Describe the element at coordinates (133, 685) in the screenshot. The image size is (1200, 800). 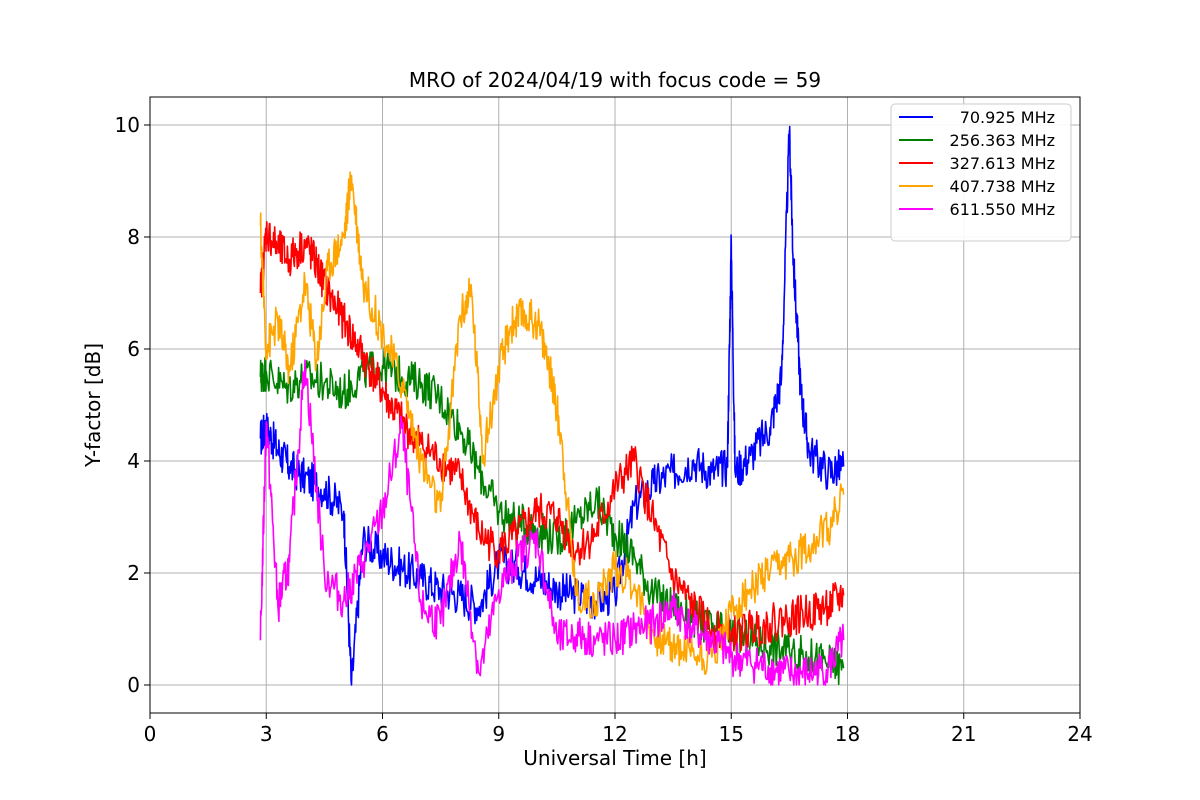
I see `y-tick-label: 0` at that location.